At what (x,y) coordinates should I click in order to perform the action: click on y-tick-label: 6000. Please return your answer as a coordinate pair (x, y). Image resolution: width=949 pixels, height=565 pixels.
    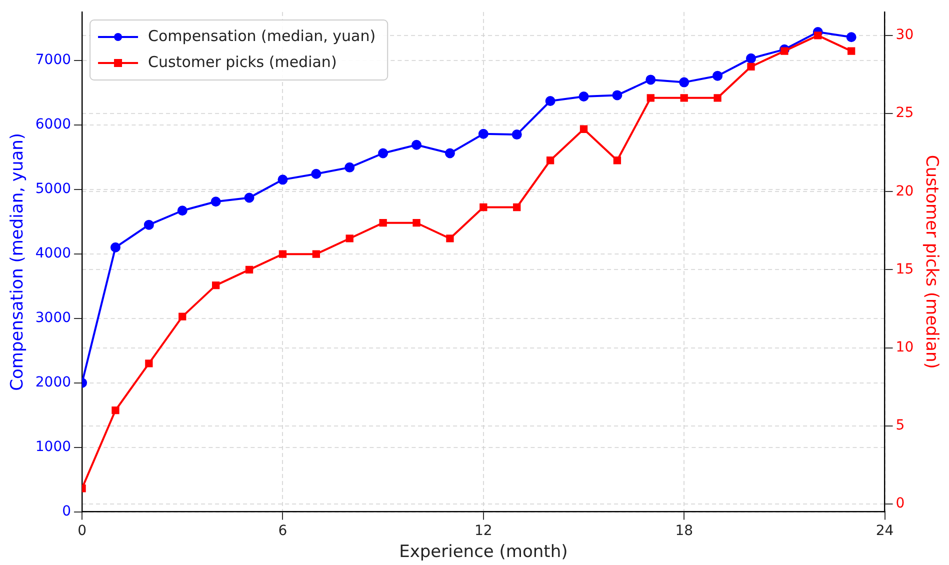
    Looking at the image, I should click on (53, 124).